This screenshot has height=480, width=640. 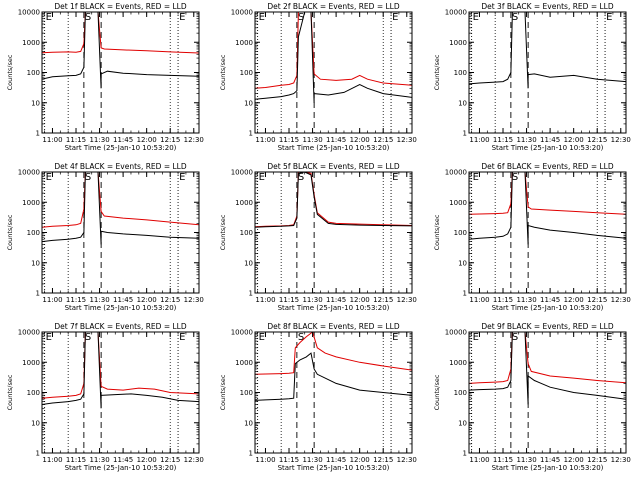 I want to click on plot-frame, so click(x=547, y=232).